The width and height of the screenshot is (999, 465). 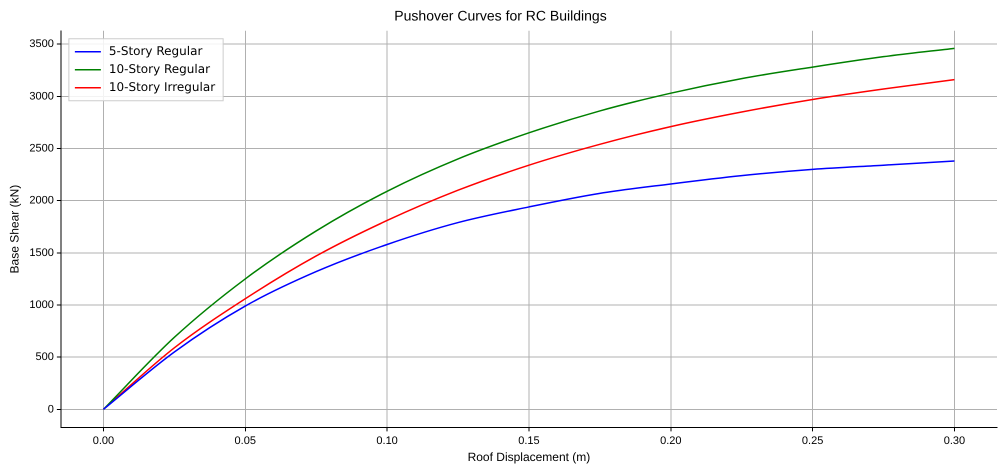 I want to click on x-tick-label: 0.00, so click(x=103, y=441).